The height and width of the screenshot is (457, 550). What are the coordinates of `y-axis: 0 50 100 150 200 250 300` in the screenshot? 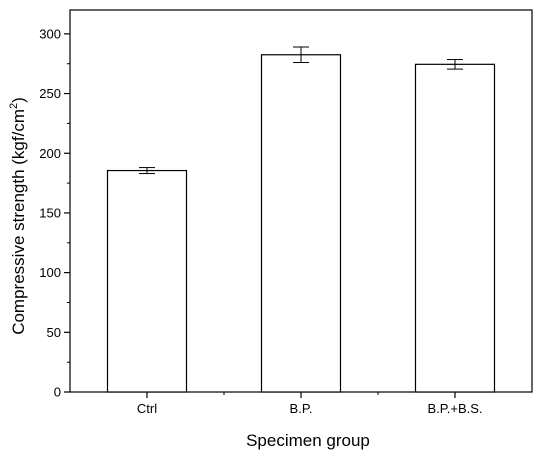 It's located at (54, 213).